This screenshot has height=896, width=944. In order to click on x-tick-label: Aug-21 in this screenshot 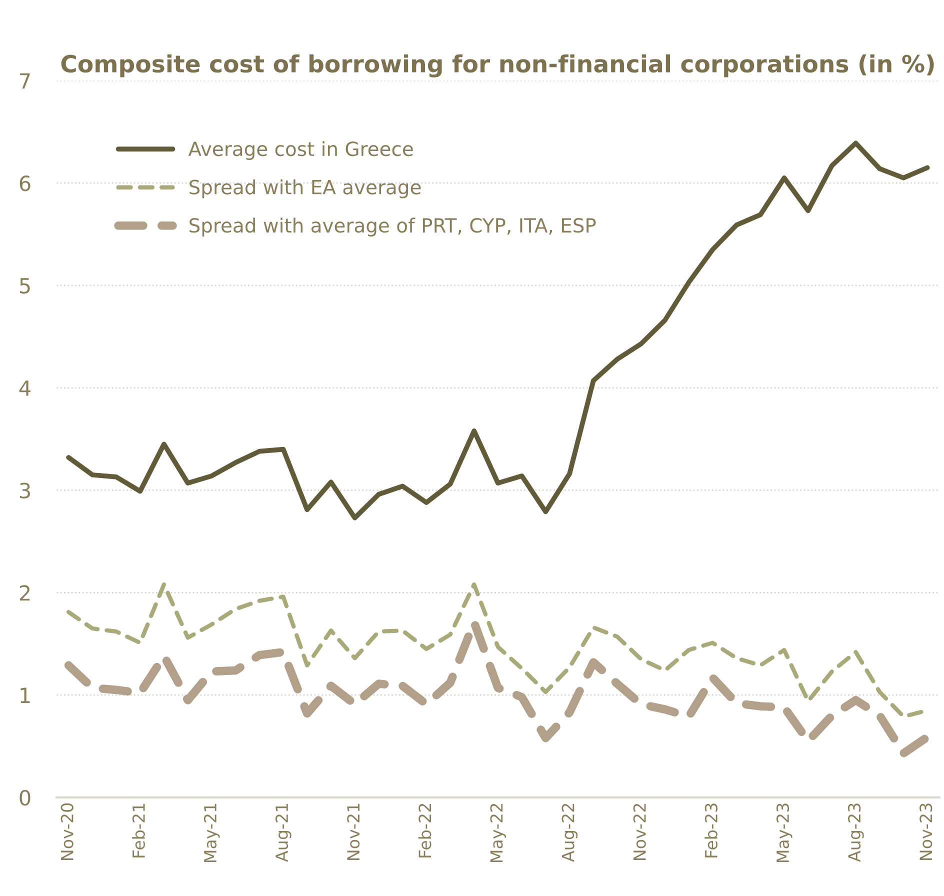, I will do `click(283, 833)`.